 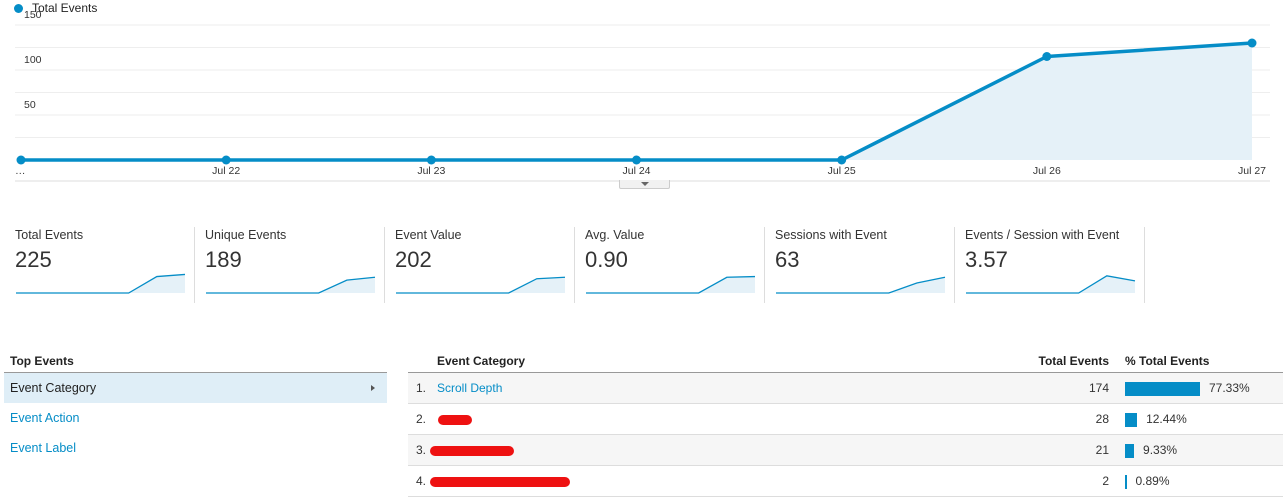 I want to click on metric-label: Events / Session with Event, so click(x=1042, y=235).